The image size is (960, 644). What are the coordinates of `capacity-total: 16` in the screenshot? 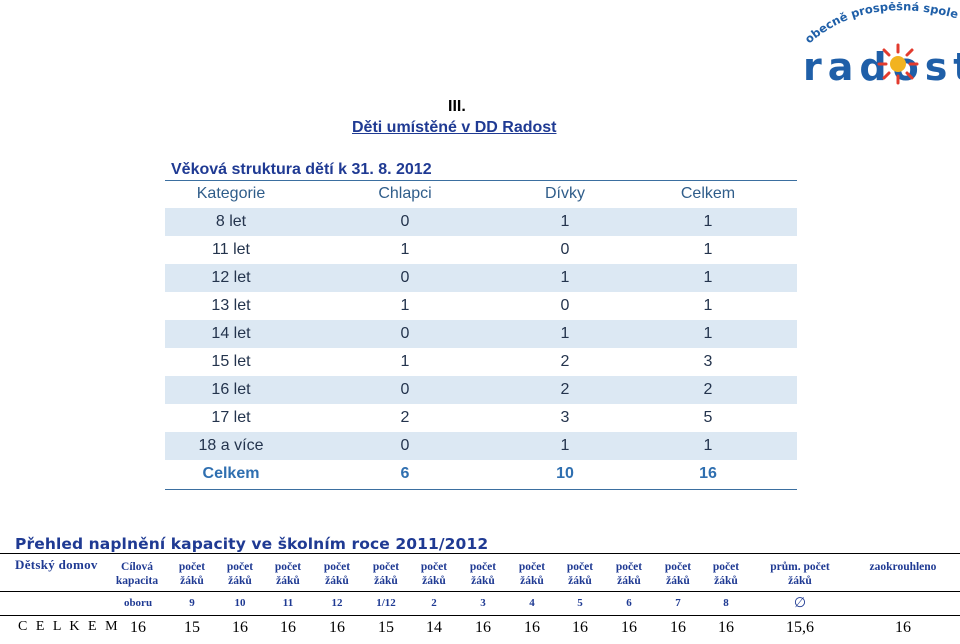 It's located at (138, 627).